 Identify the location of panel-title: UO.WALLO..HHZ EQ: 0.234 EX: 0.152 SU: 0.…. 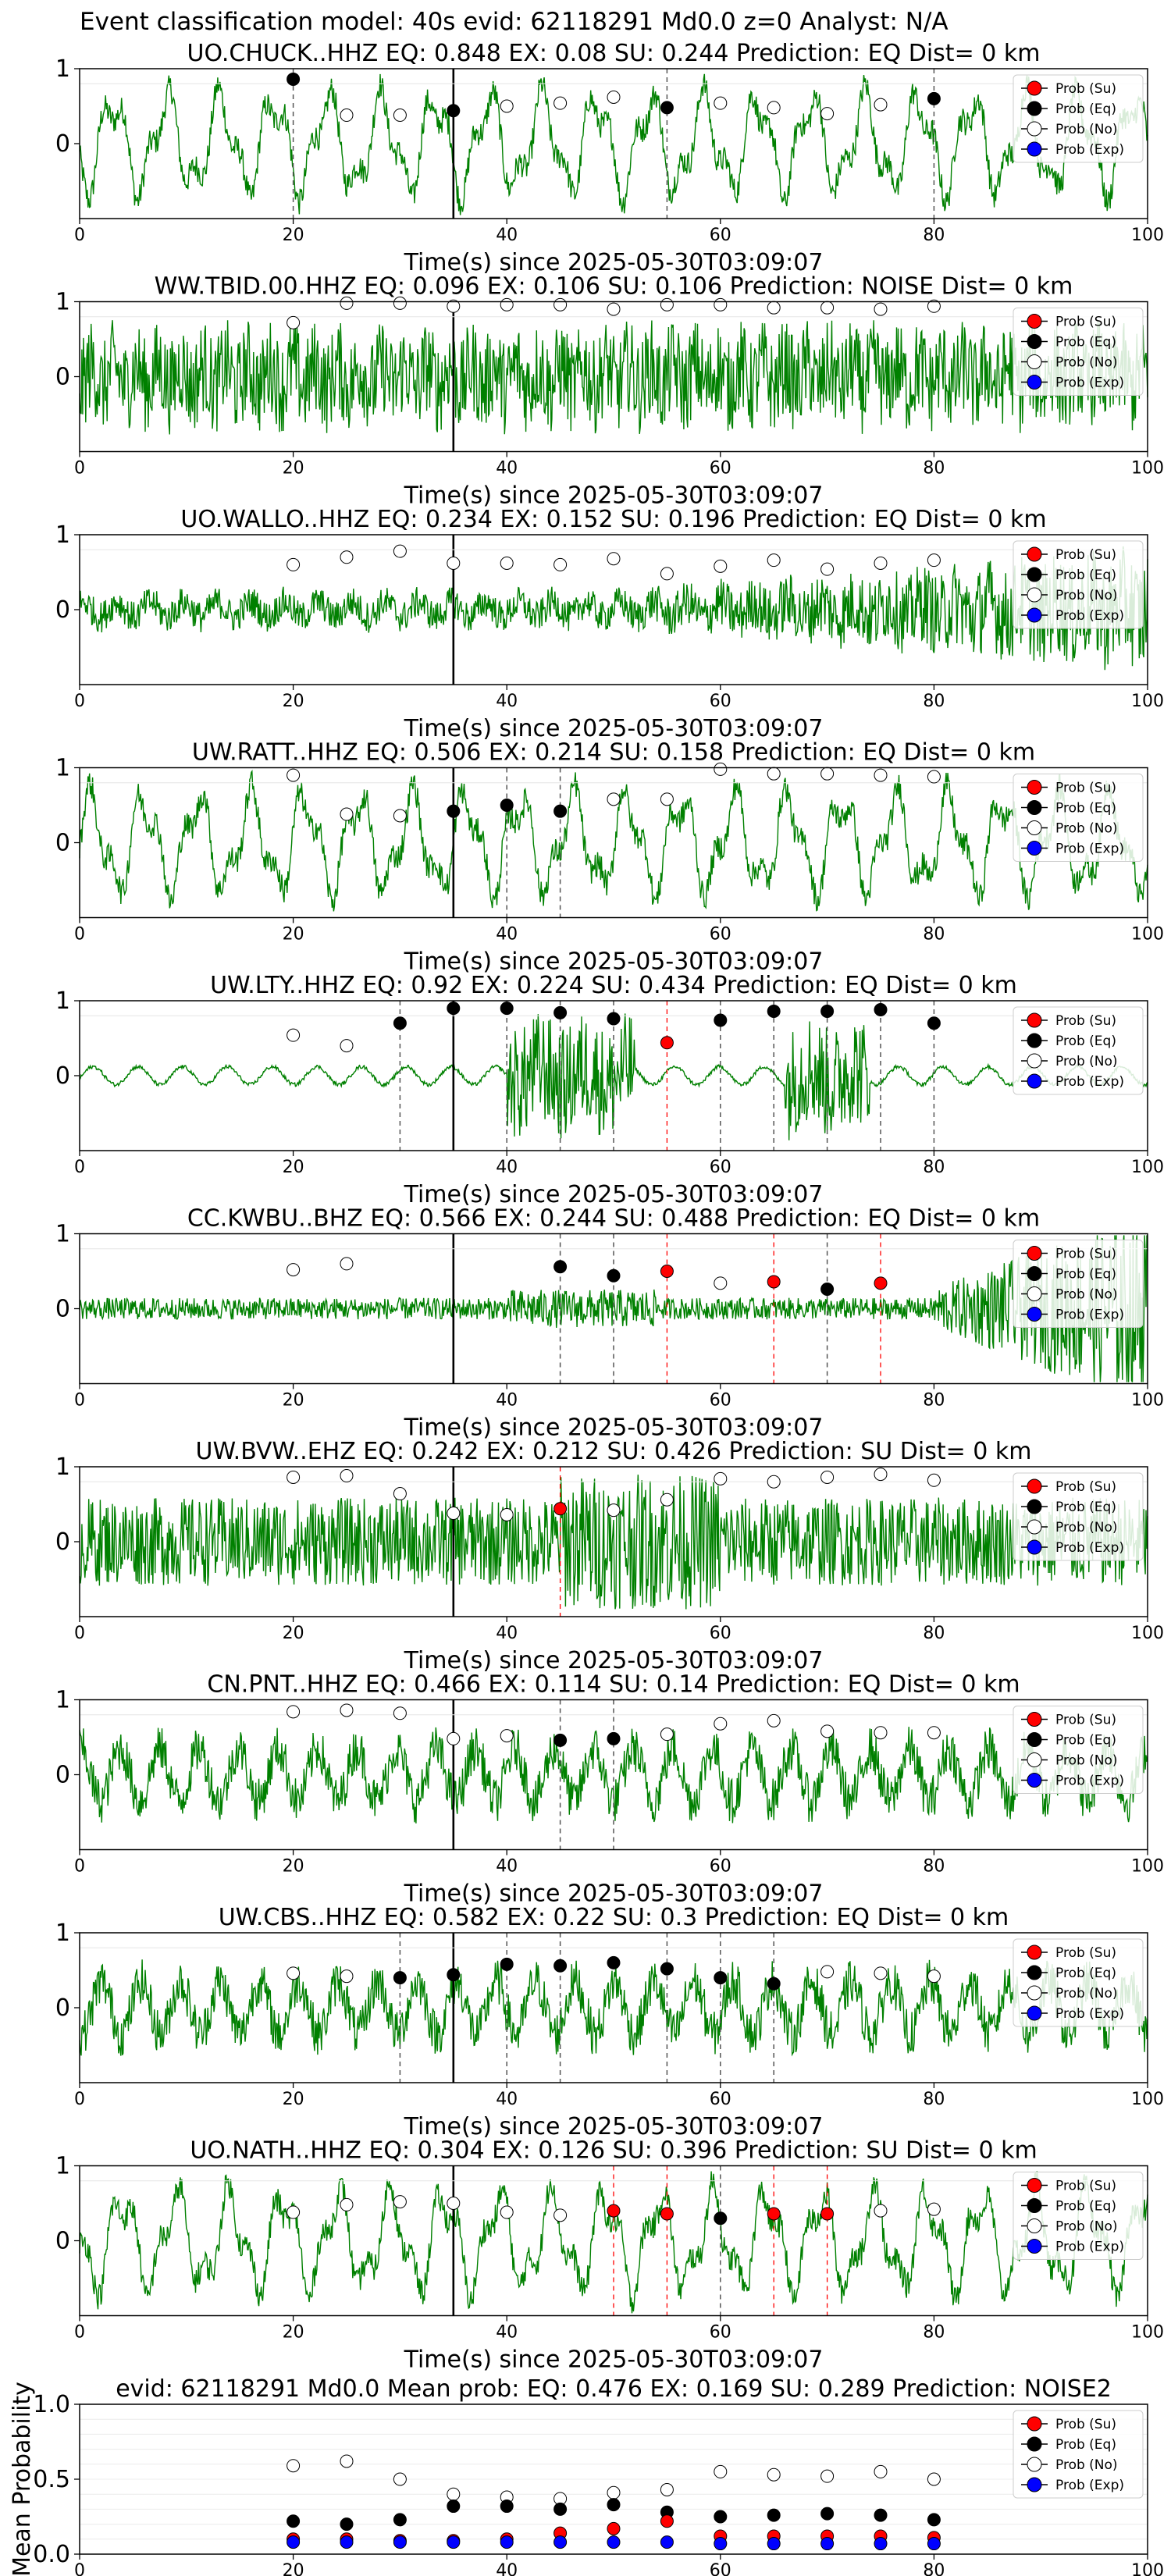
(613, 519).